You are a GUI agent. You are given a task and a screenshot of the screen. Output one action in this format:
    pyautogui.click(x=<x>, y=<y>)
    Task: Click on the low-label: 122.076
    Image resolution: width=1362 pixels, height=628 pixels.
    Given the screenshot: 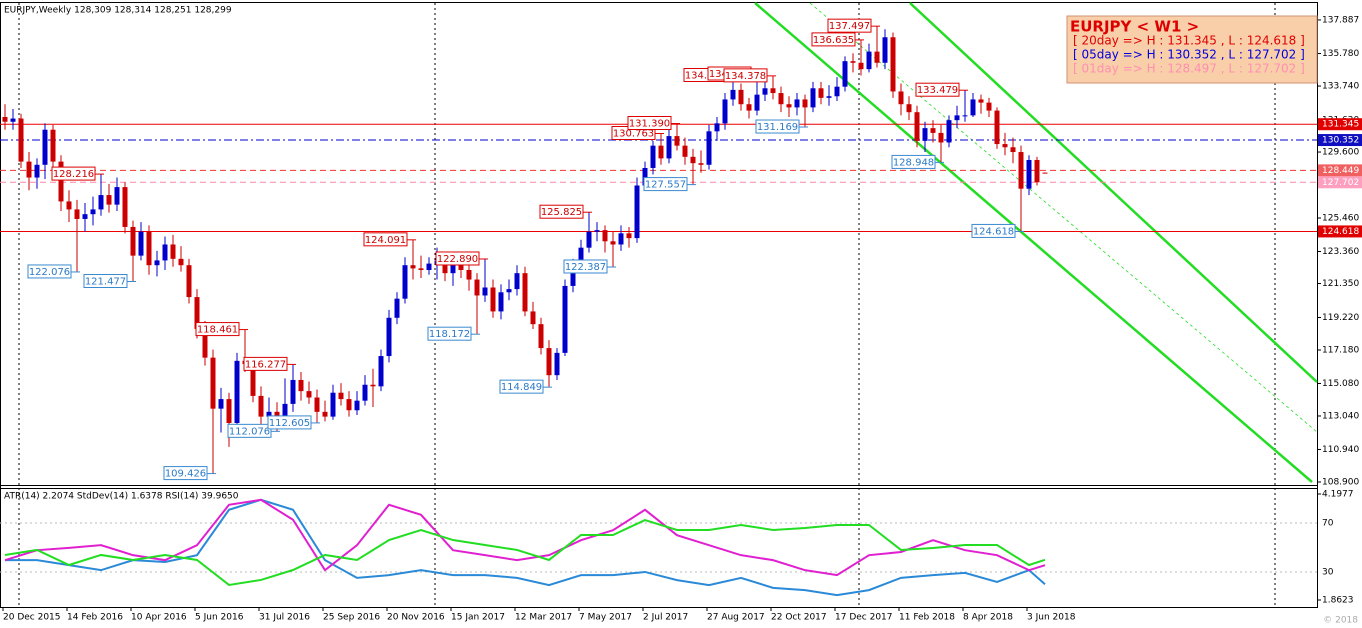 What is the action you would take?
    pyautogui.click(x=49, y=272)
    